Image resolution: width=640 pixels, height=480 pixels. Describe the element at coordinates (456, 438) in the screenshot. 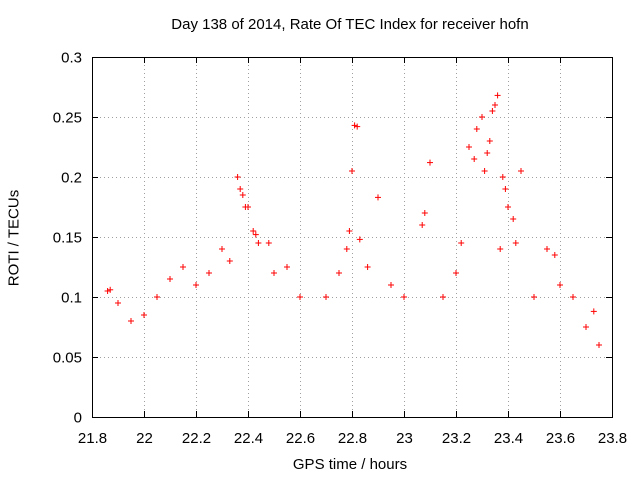

I see `x-tick-label: 23.2` at that location.